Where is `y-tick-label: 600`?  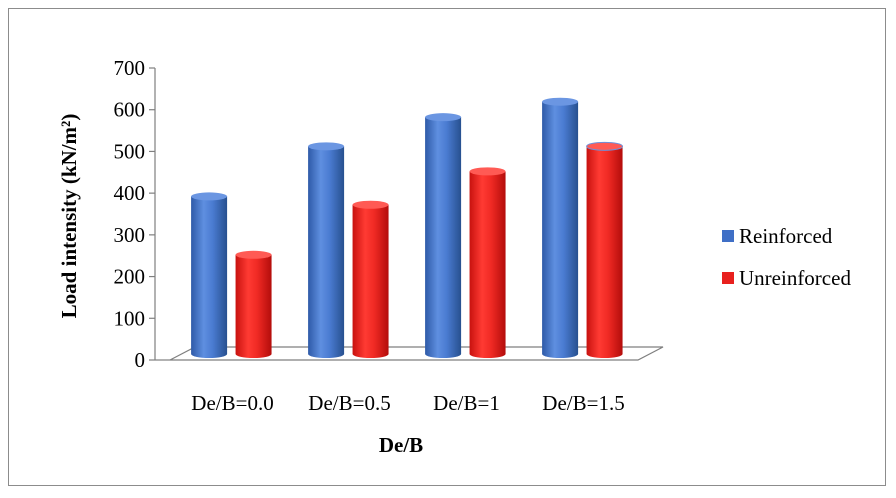
y-tick-label: 600 is located at coordinates (130, 110).